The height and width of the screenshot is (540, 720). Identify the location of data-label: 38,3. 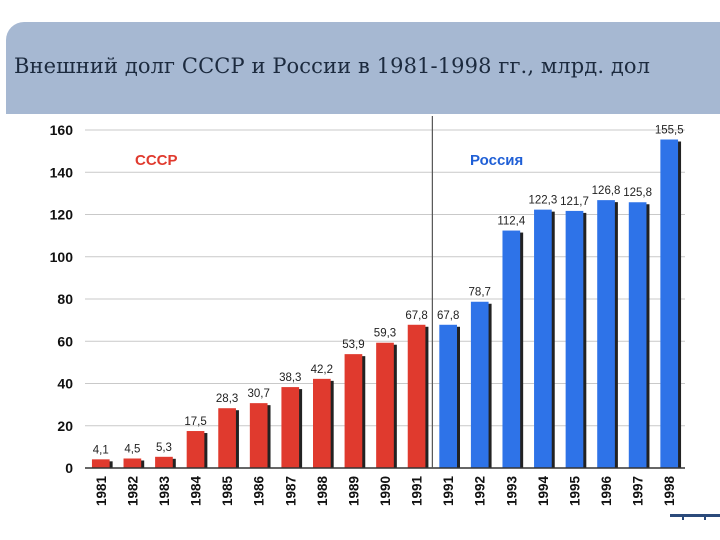
(290, 378).